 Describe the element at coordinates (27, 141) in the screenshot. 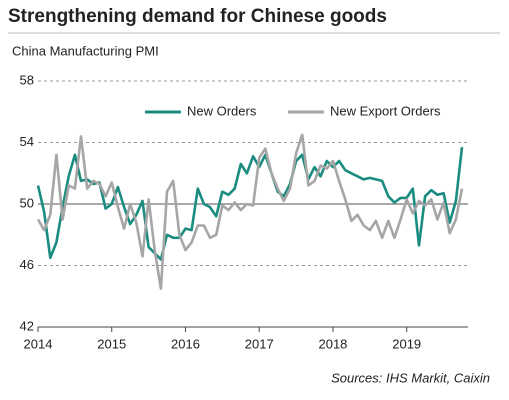

I see `y-tick-label: 54` at that location.